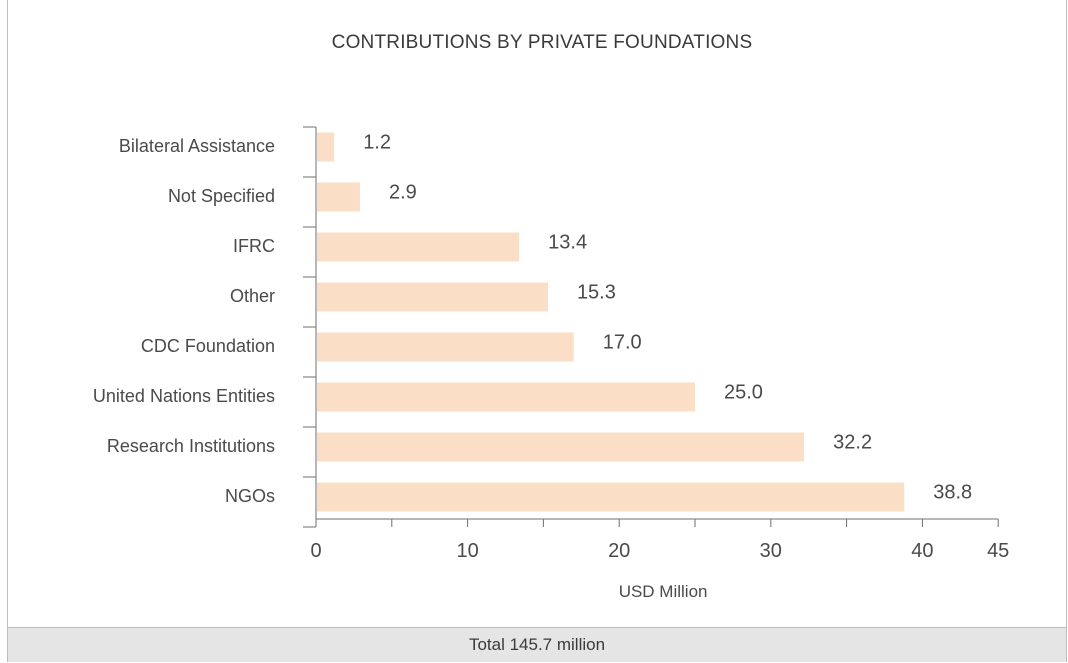 The width and height of the screenshot is (1068, 663). What do you see at coordinates (252, 296) in the screenshot?
I see `category-label: Other` at bounding box center [252, 296].